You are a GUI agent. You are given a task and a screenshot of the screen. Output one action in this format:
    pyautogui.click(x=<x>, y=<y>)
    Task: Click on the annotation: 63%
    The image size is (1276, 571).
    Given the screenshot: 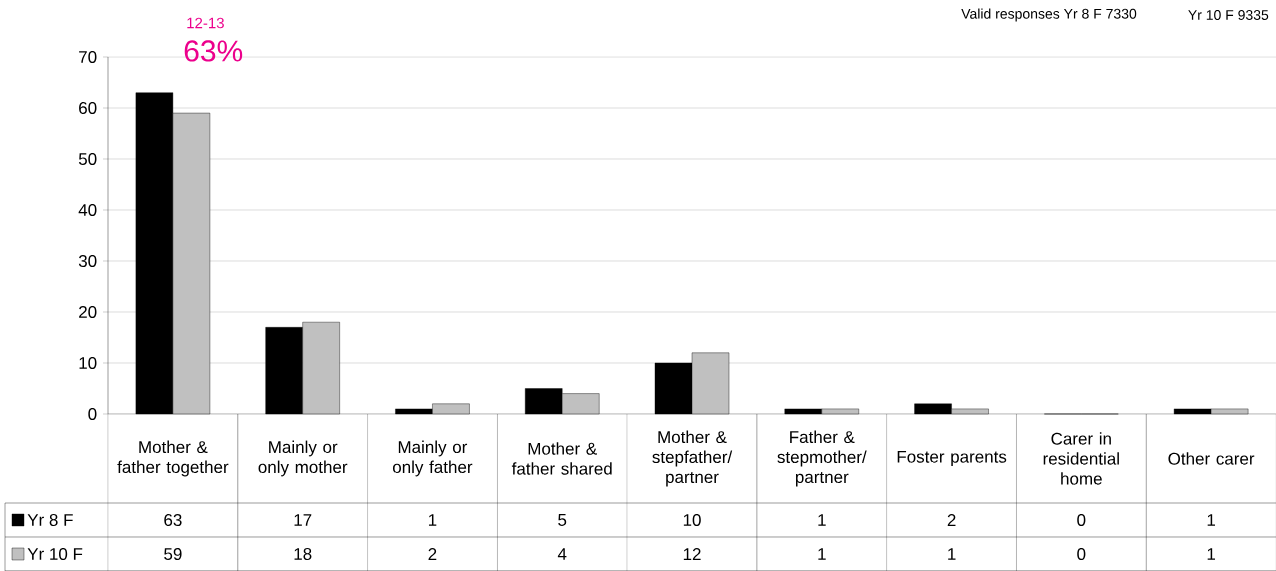 What is the action you would take?
    pyautogui.click(x=213, y=51)
    